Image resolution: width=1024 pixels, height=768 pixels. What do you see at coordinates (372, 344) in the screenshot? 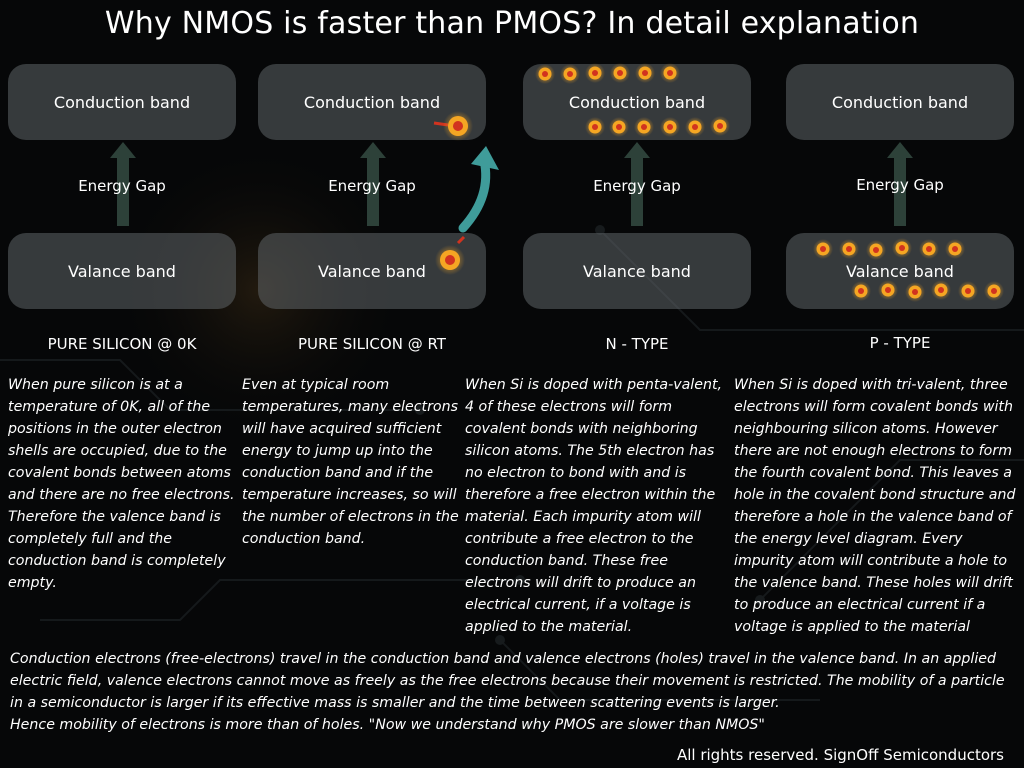
I see `column-title-pure-rt: PURE SILICON @ RT` at bounding box center [372, 344].